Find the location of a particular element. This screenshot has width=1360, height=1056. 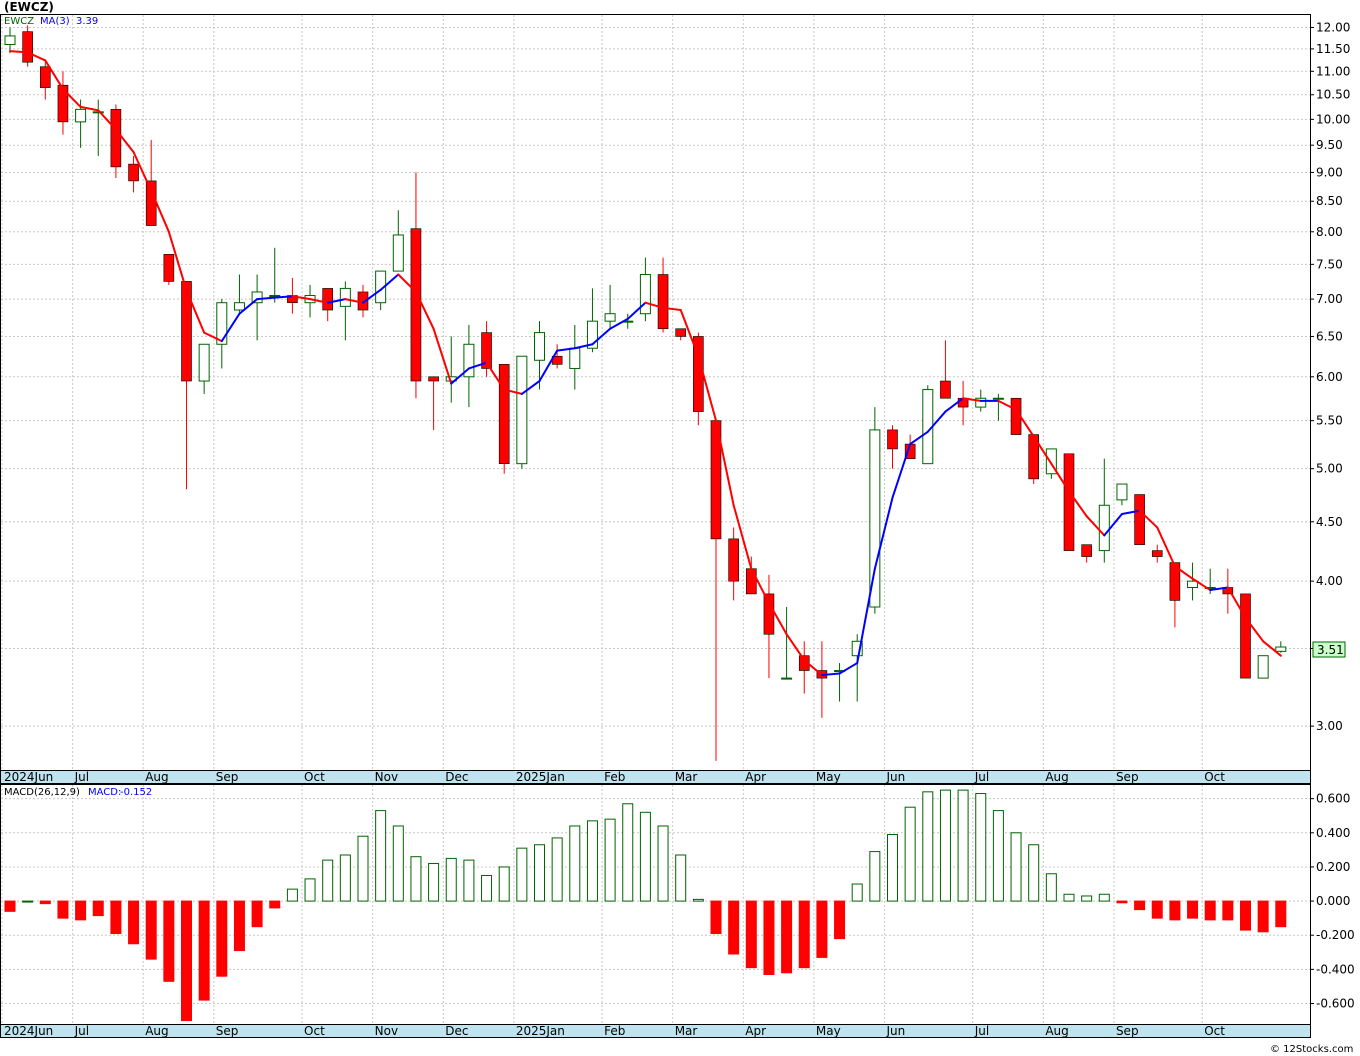

price-tick-label: 5.50 is located at coordinates (1329, 421).